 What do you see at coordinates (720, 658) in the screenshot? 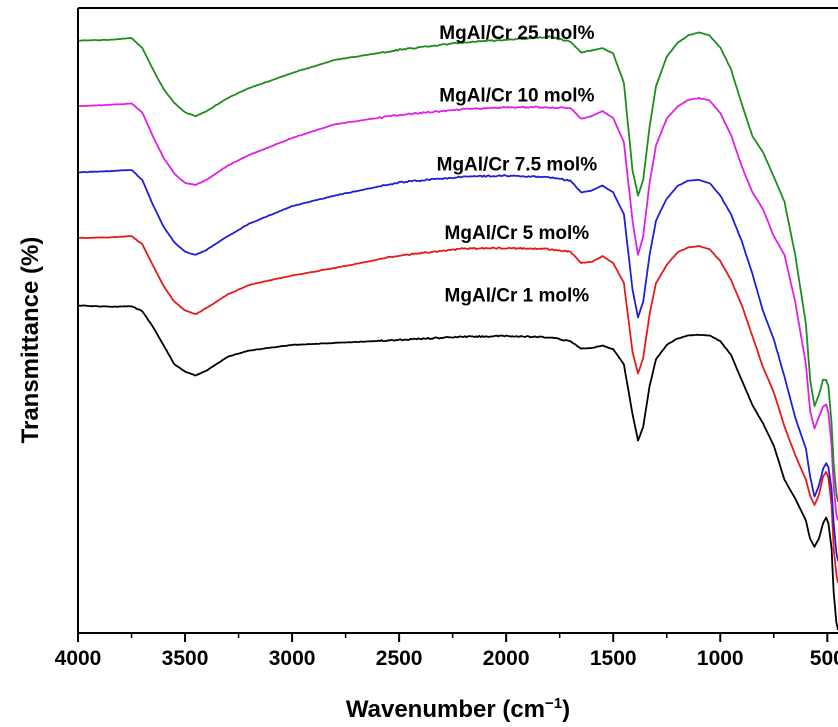
I see `x-tick-label-1000: 1000` at bounding box center [720, 658].